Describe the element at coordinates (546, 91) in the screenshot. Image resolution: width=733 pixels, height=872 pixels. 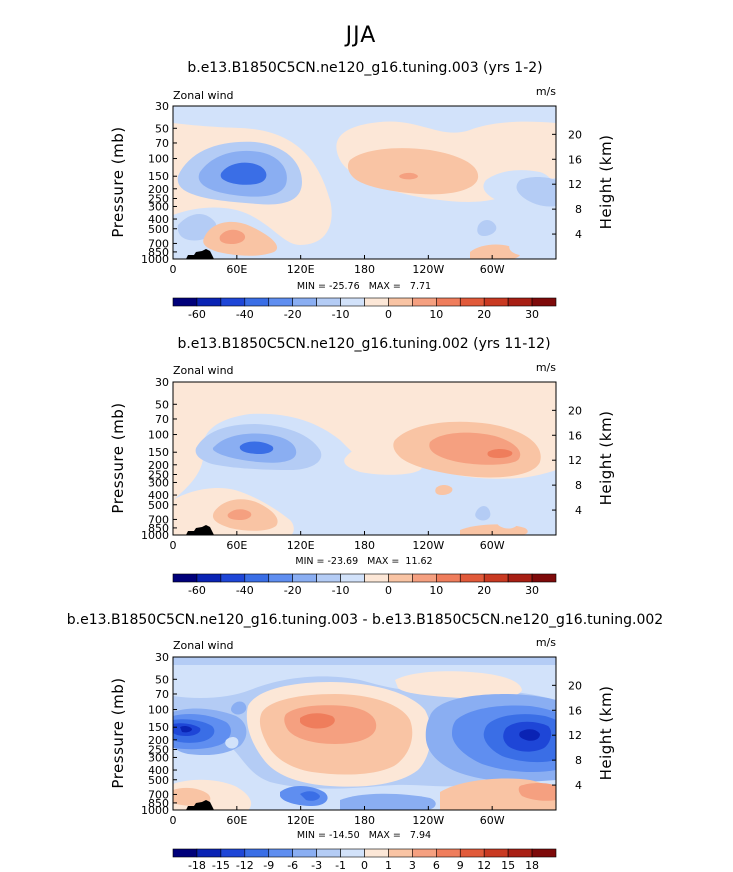
I see `panel-1-units: m/s` at that location.